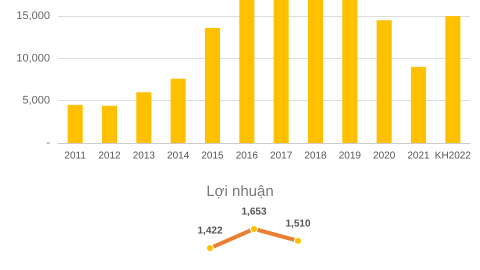  I want to click on y-tick-label: -, so click(48, 143).